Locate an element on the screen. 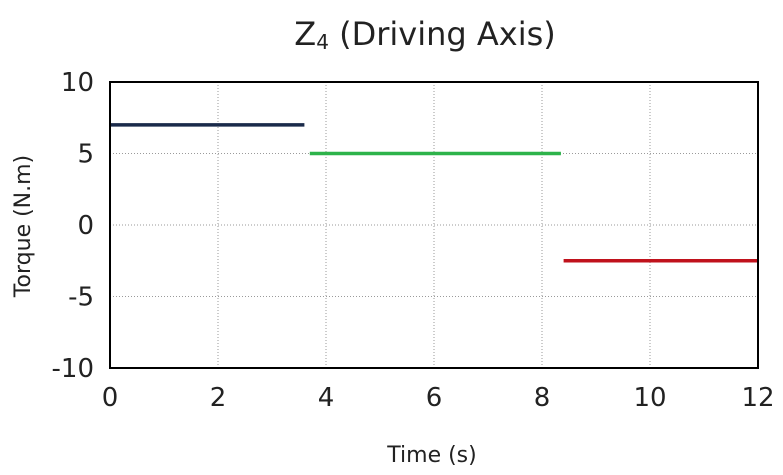 Image resolution: width=783 pixels, height=475 pixels. y-tick-label-2: 0 is located at coordinates (85, 226).